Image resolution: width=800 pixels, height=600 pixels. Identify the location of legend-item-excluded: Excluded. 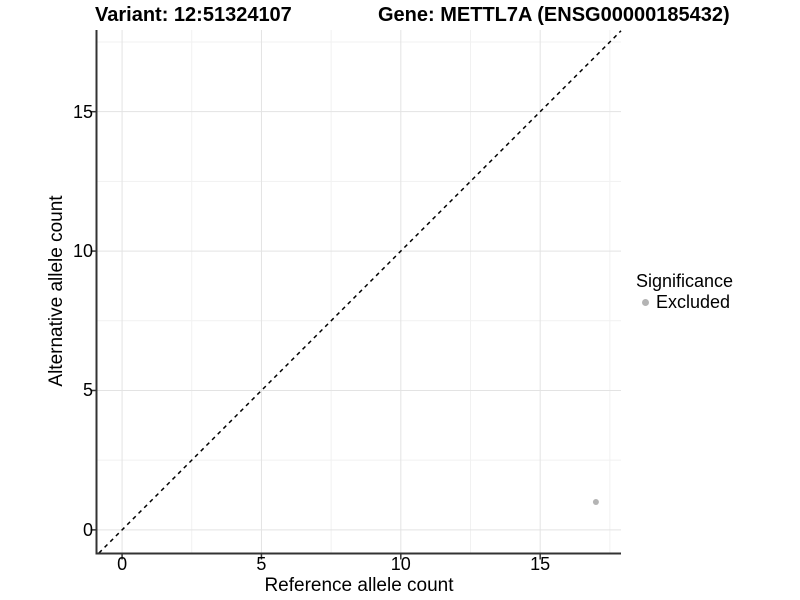
(684, 302).